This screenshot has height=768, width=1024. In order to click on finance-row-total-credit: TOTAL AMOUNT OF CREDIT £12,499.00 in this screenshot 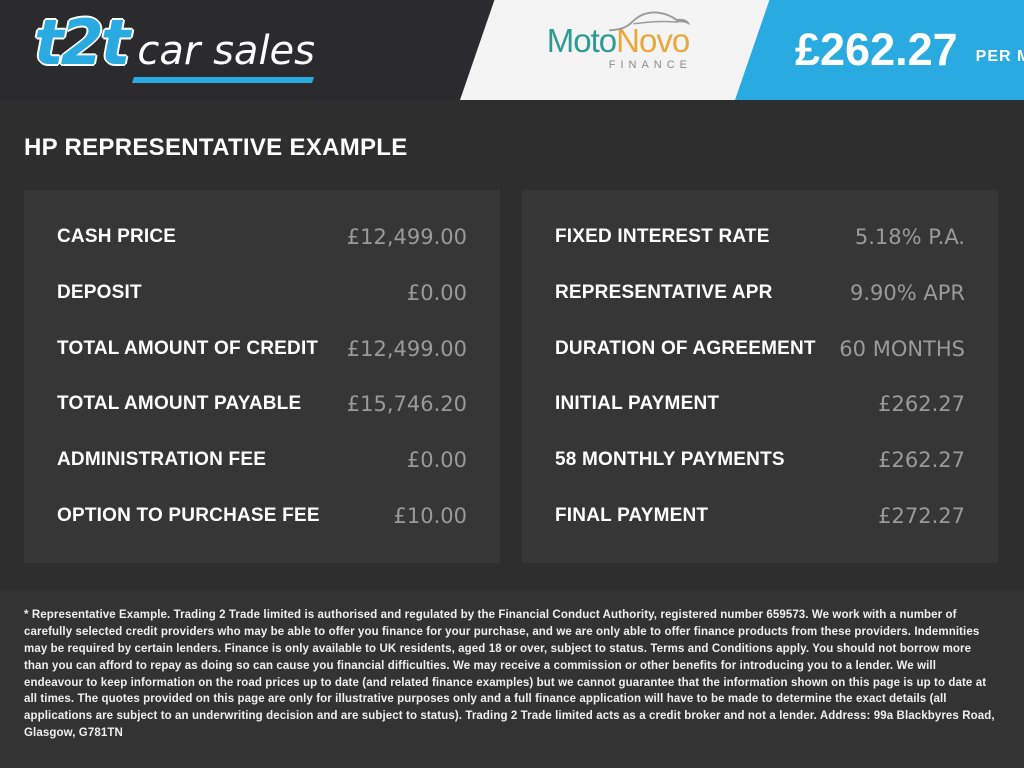, I will do `click(262, 349)`.